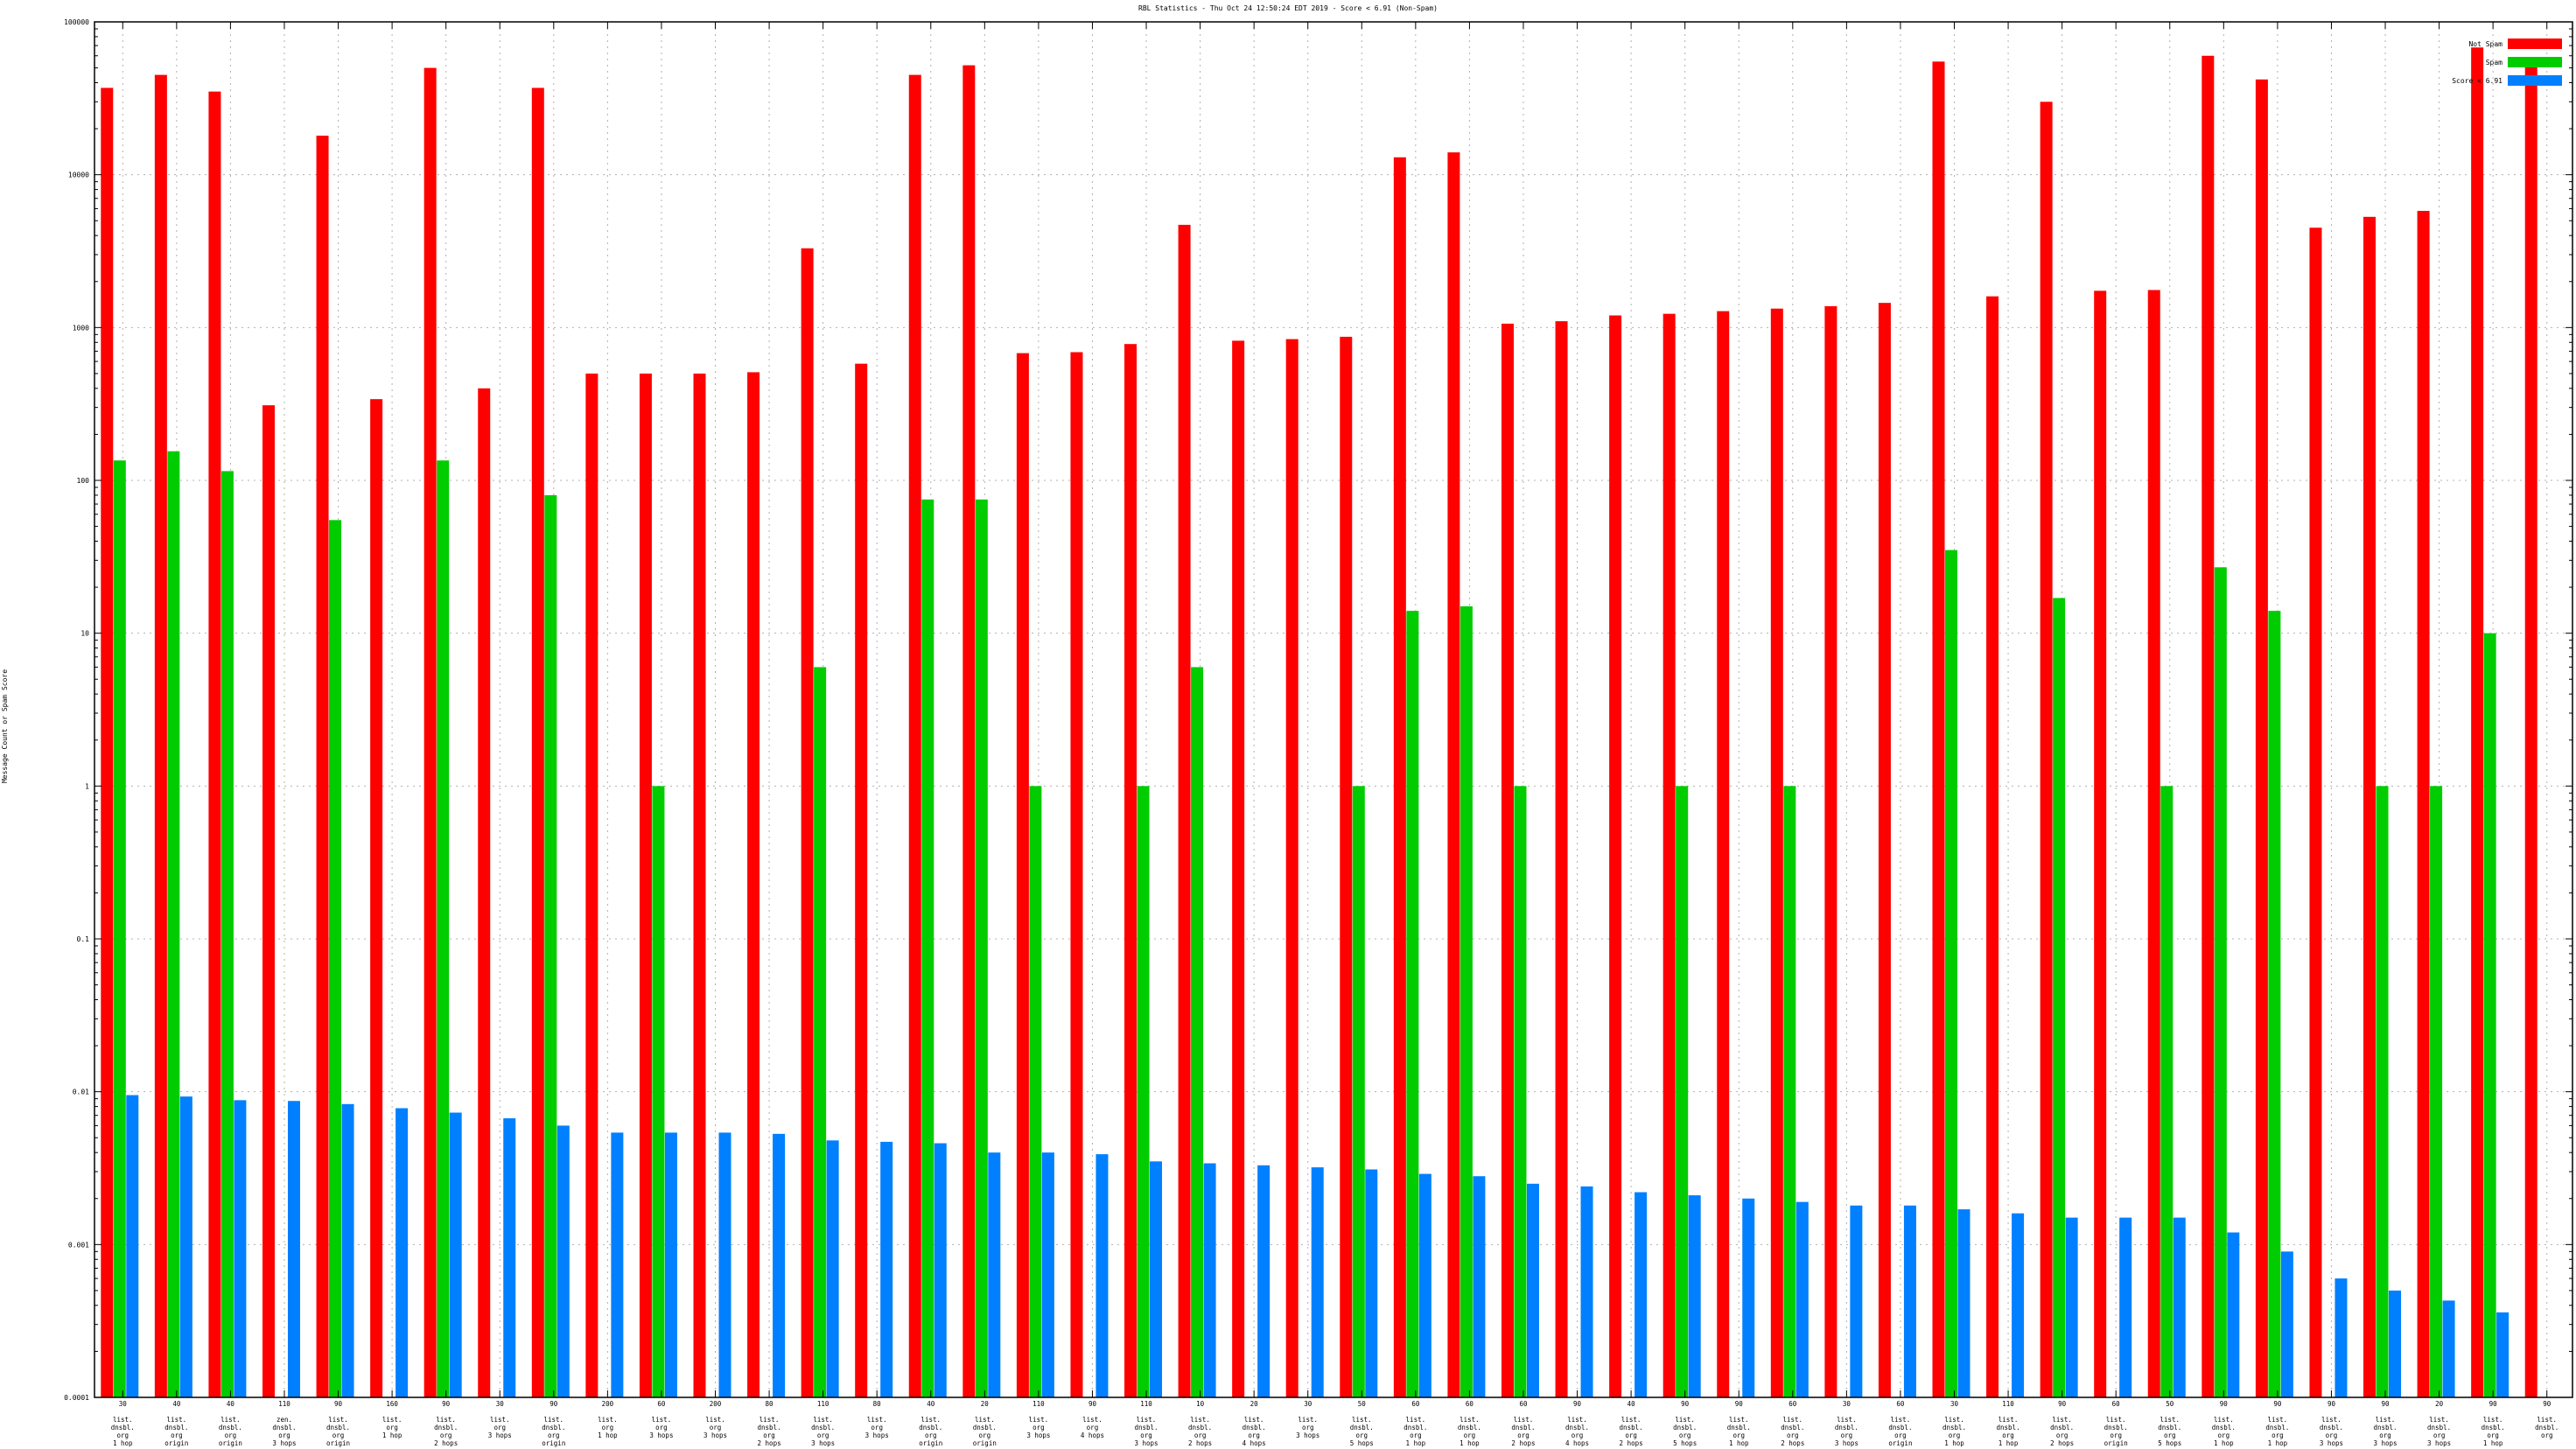 The width and height of the screenshot is (2576, 1449). What do you see at coordinates (76, 22) in the screenshot?
I see `y-tick-label: 100000` at bounding box center [76, 22].